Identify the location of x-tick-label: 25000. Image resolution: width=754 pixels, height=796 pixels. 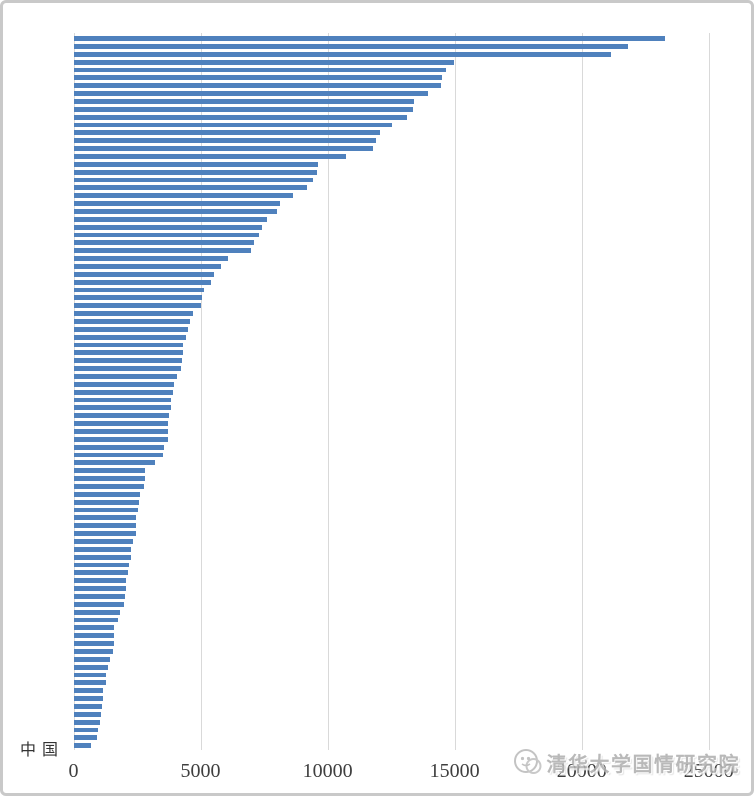
(708, 771).